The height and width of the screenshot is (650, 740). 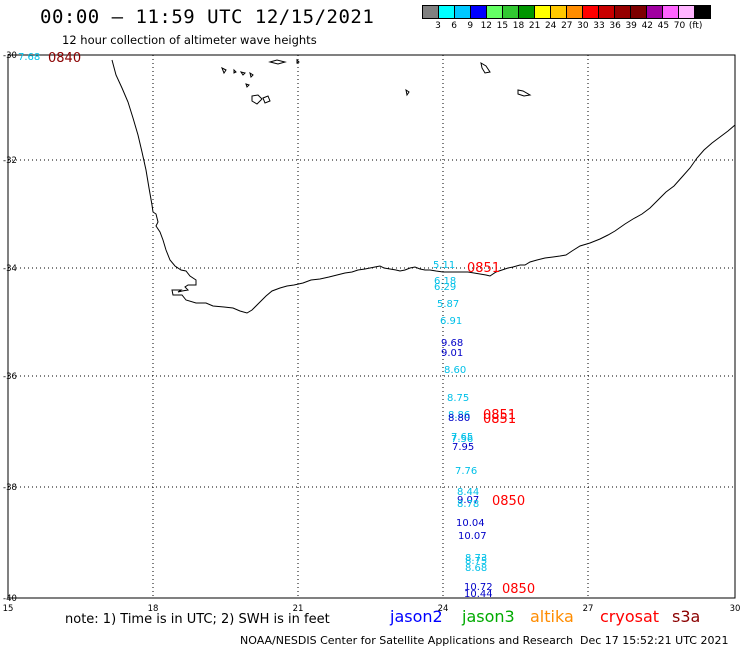 I want to click on scale-label: 15, so click(x=502, y=26).